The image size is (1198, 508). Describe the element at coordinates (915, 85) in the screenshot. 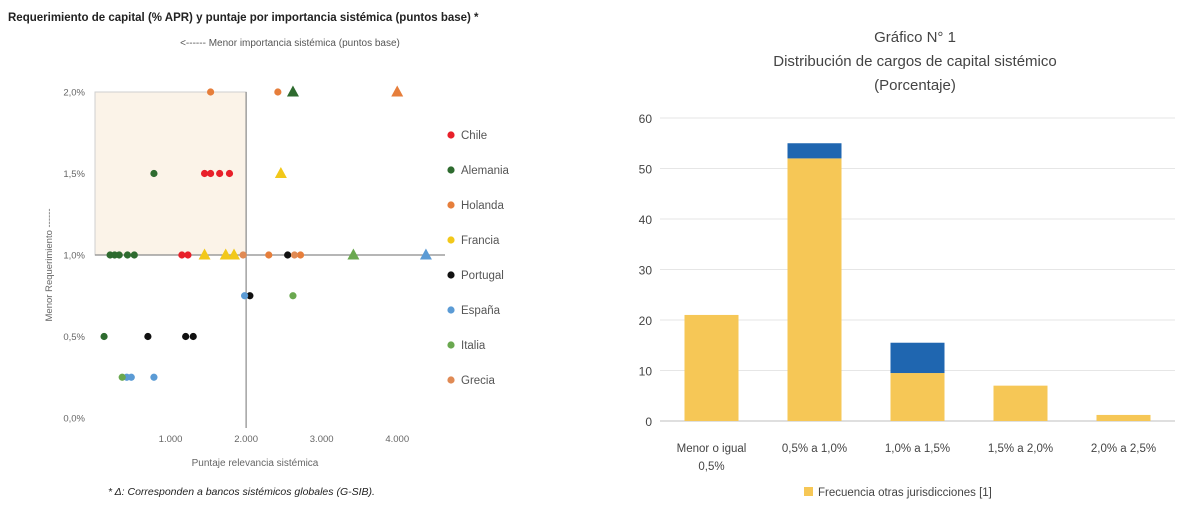

I see `bar-chart-subtitle-unit: (Porcentaje)` at that location.